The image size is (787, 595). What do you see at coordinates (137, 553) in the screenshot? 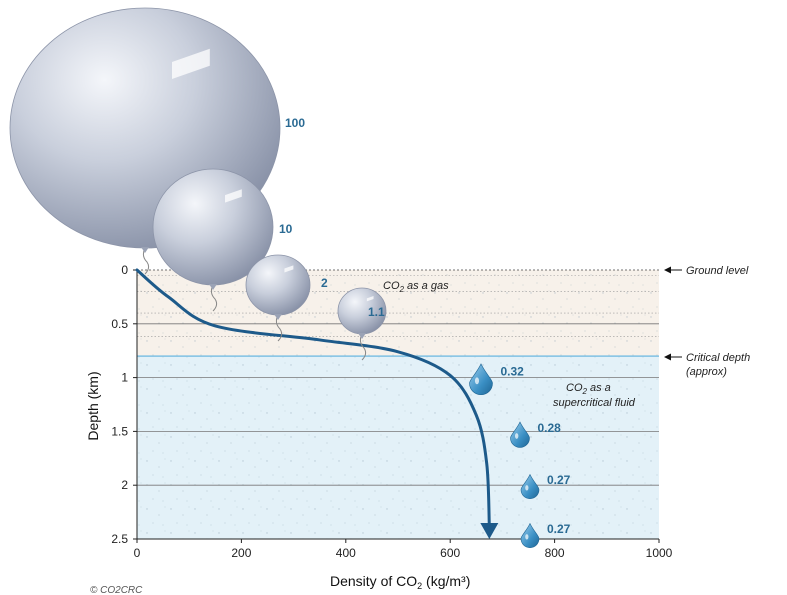
I see `x-tick-label: 0` at bounding box center [137, 553].